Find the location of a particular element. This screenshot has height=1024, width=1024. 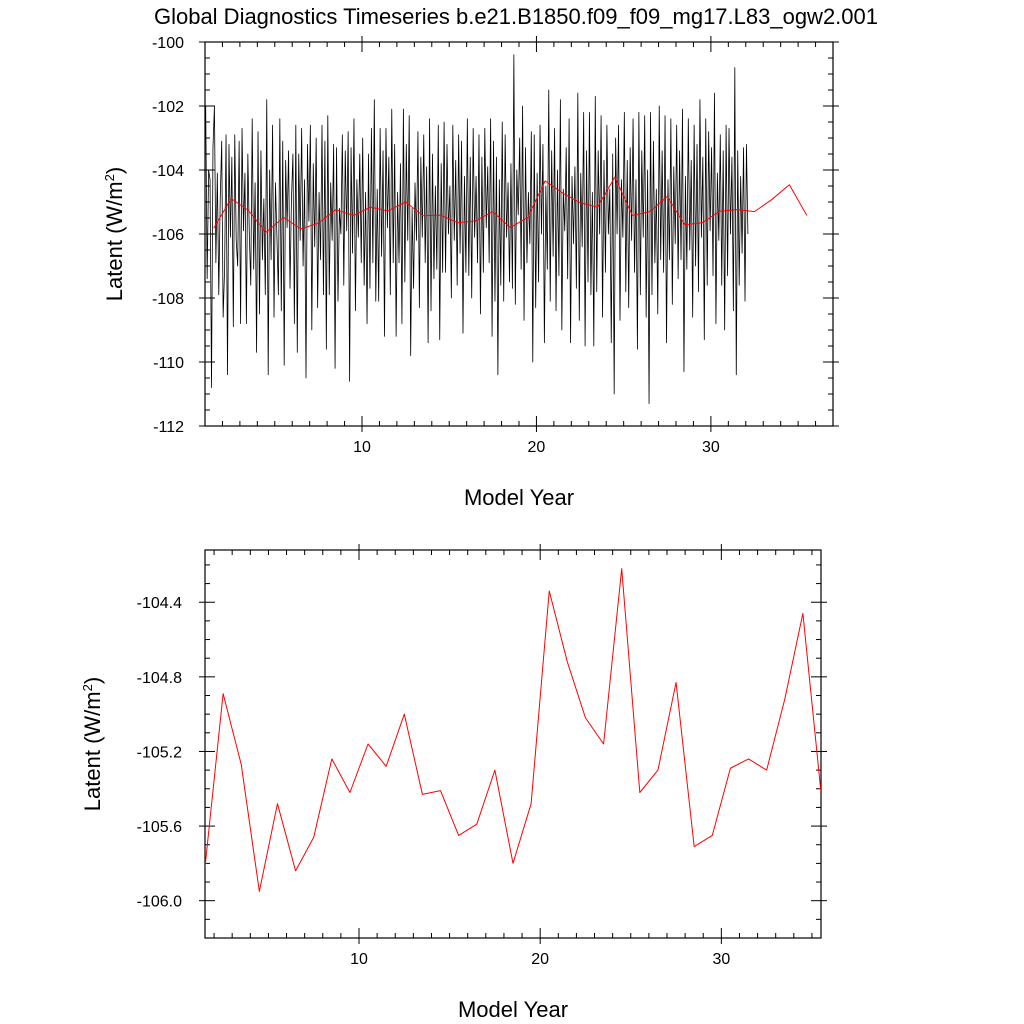

top-y-tick-label: -100 is located at coordinates (168, 43).